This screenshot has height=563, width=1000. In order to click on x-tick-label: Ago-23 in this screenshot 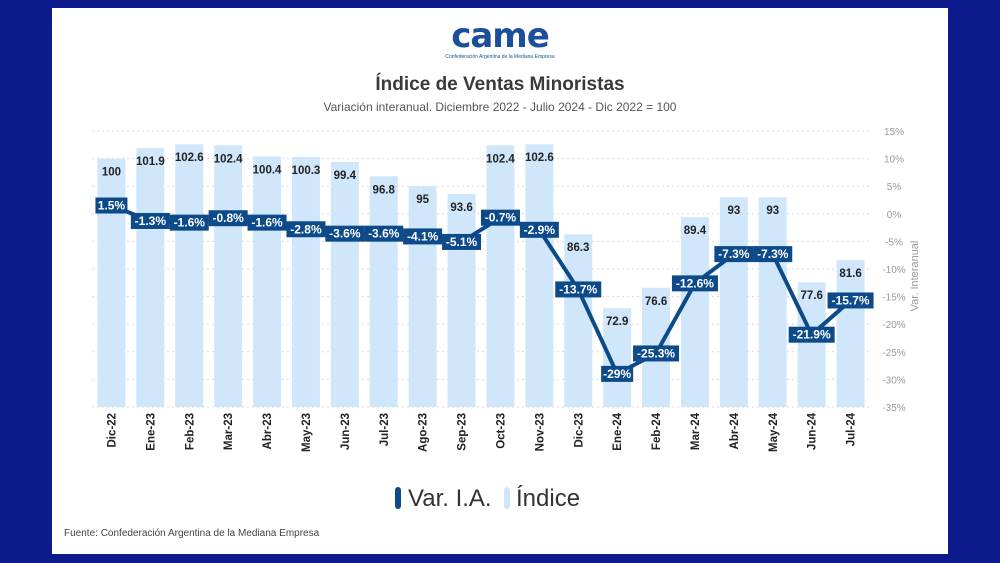, I will do `click(424, 432)`.